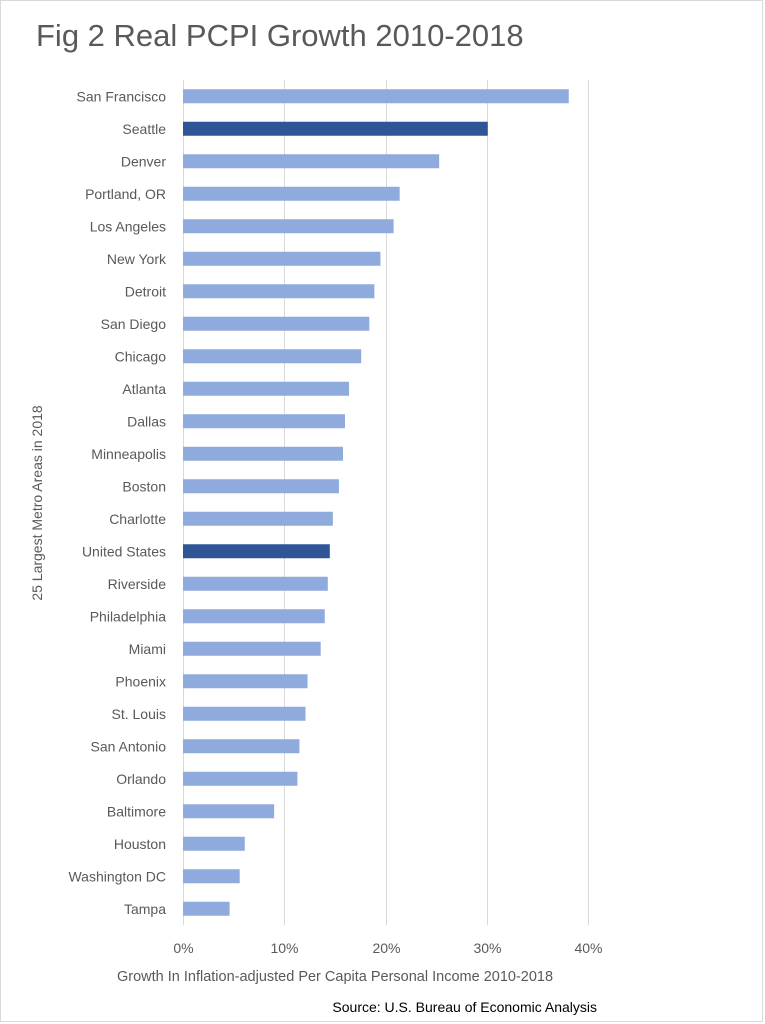  Describe the element at coordinates (487, 948) in the screenshot. I see `x-tick-label: 30%` at that location.